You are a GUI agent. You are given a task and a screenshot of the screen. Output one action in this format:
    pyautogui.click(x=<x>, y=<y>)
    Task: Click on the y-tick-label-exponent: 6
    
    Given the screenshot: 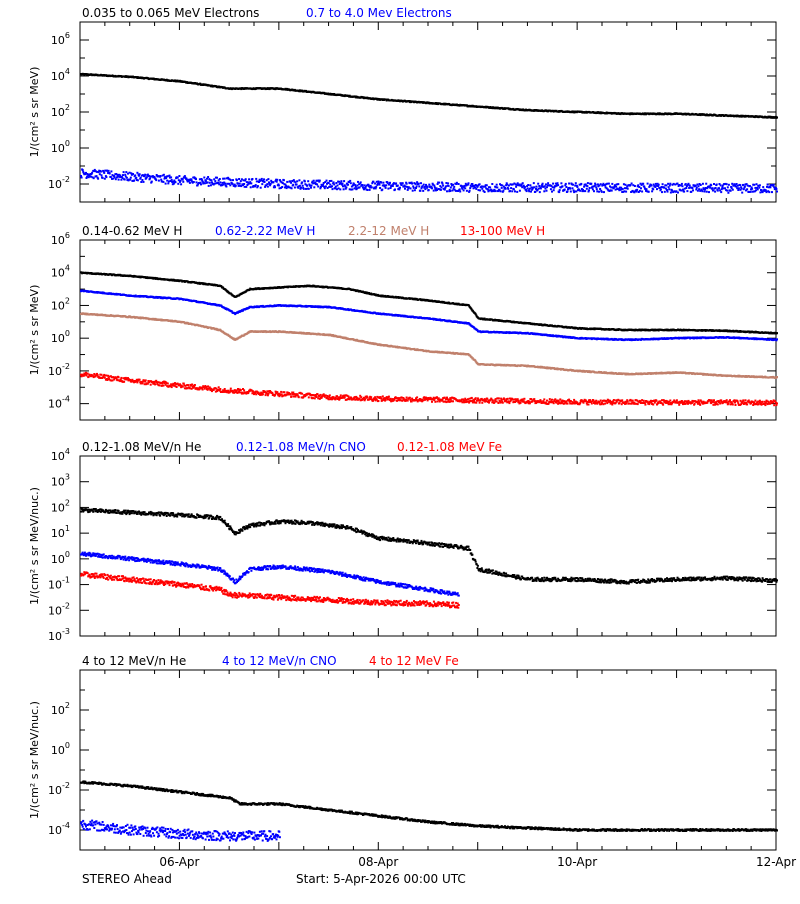 What is the action you would take?
    pyautogui.click(x=67, y=35)
    